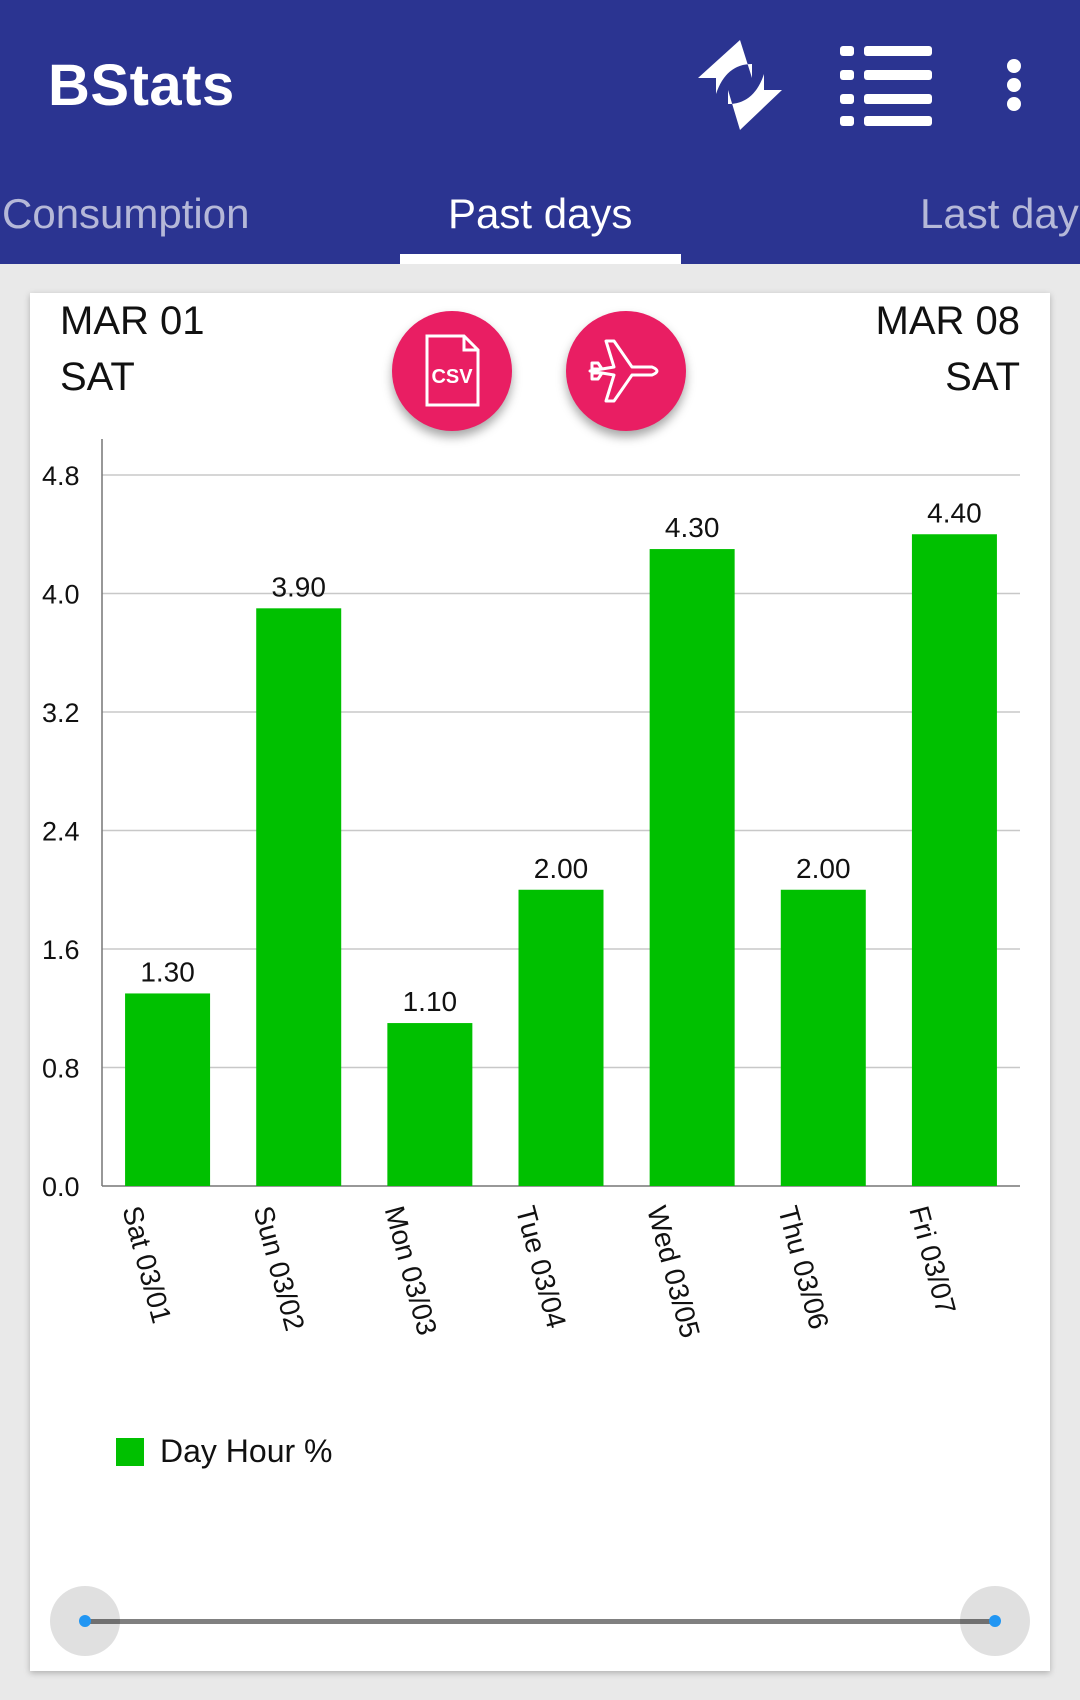  Describe the element at coordinates (246, 1451) in the screenshot. I see `legend-label: Day Hour %` at that location.